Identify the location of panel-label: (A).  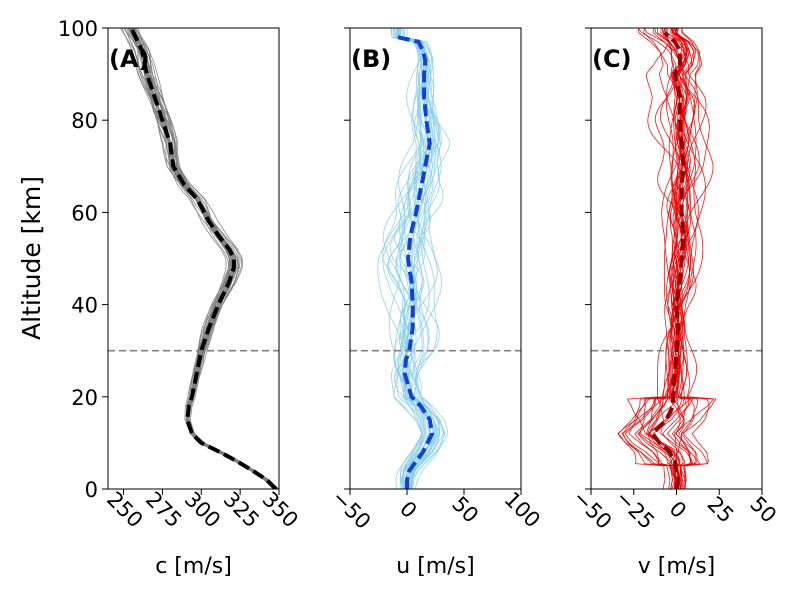
(129, 59).